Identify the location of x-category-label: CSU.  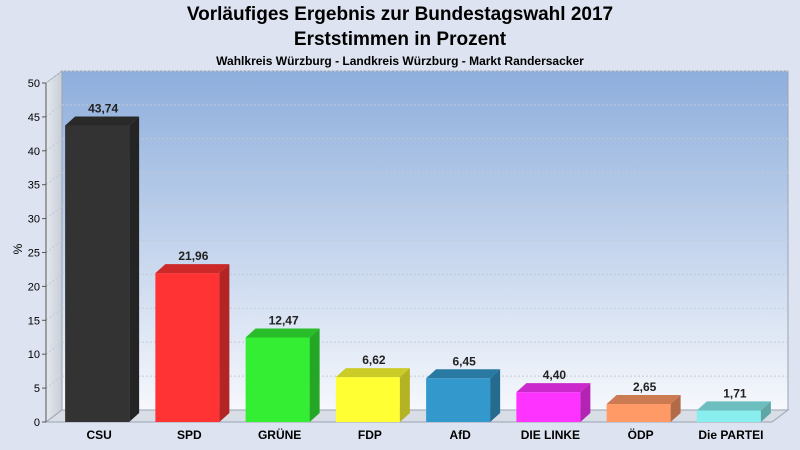
(98, 435).